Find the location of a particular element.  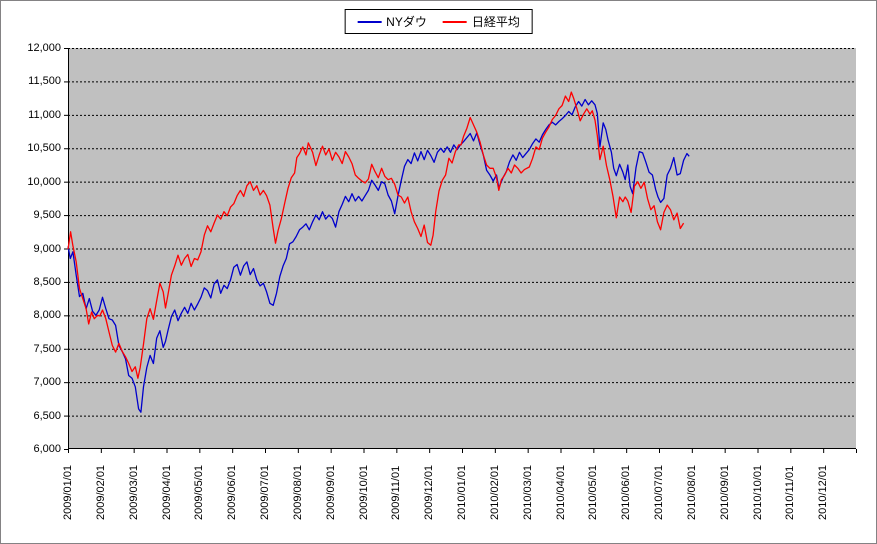

x-tick-label: 2009/11/01 is located at coordinates (396, 492).